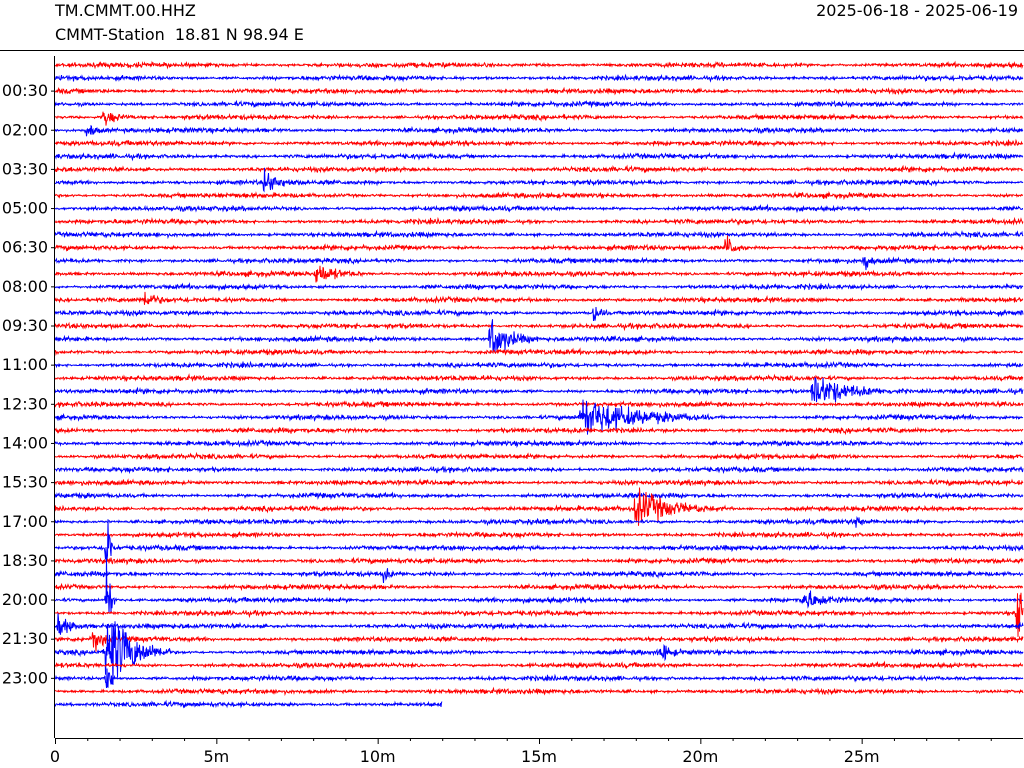  I want to click on row-time-label: 23:00, so click(25, 677).